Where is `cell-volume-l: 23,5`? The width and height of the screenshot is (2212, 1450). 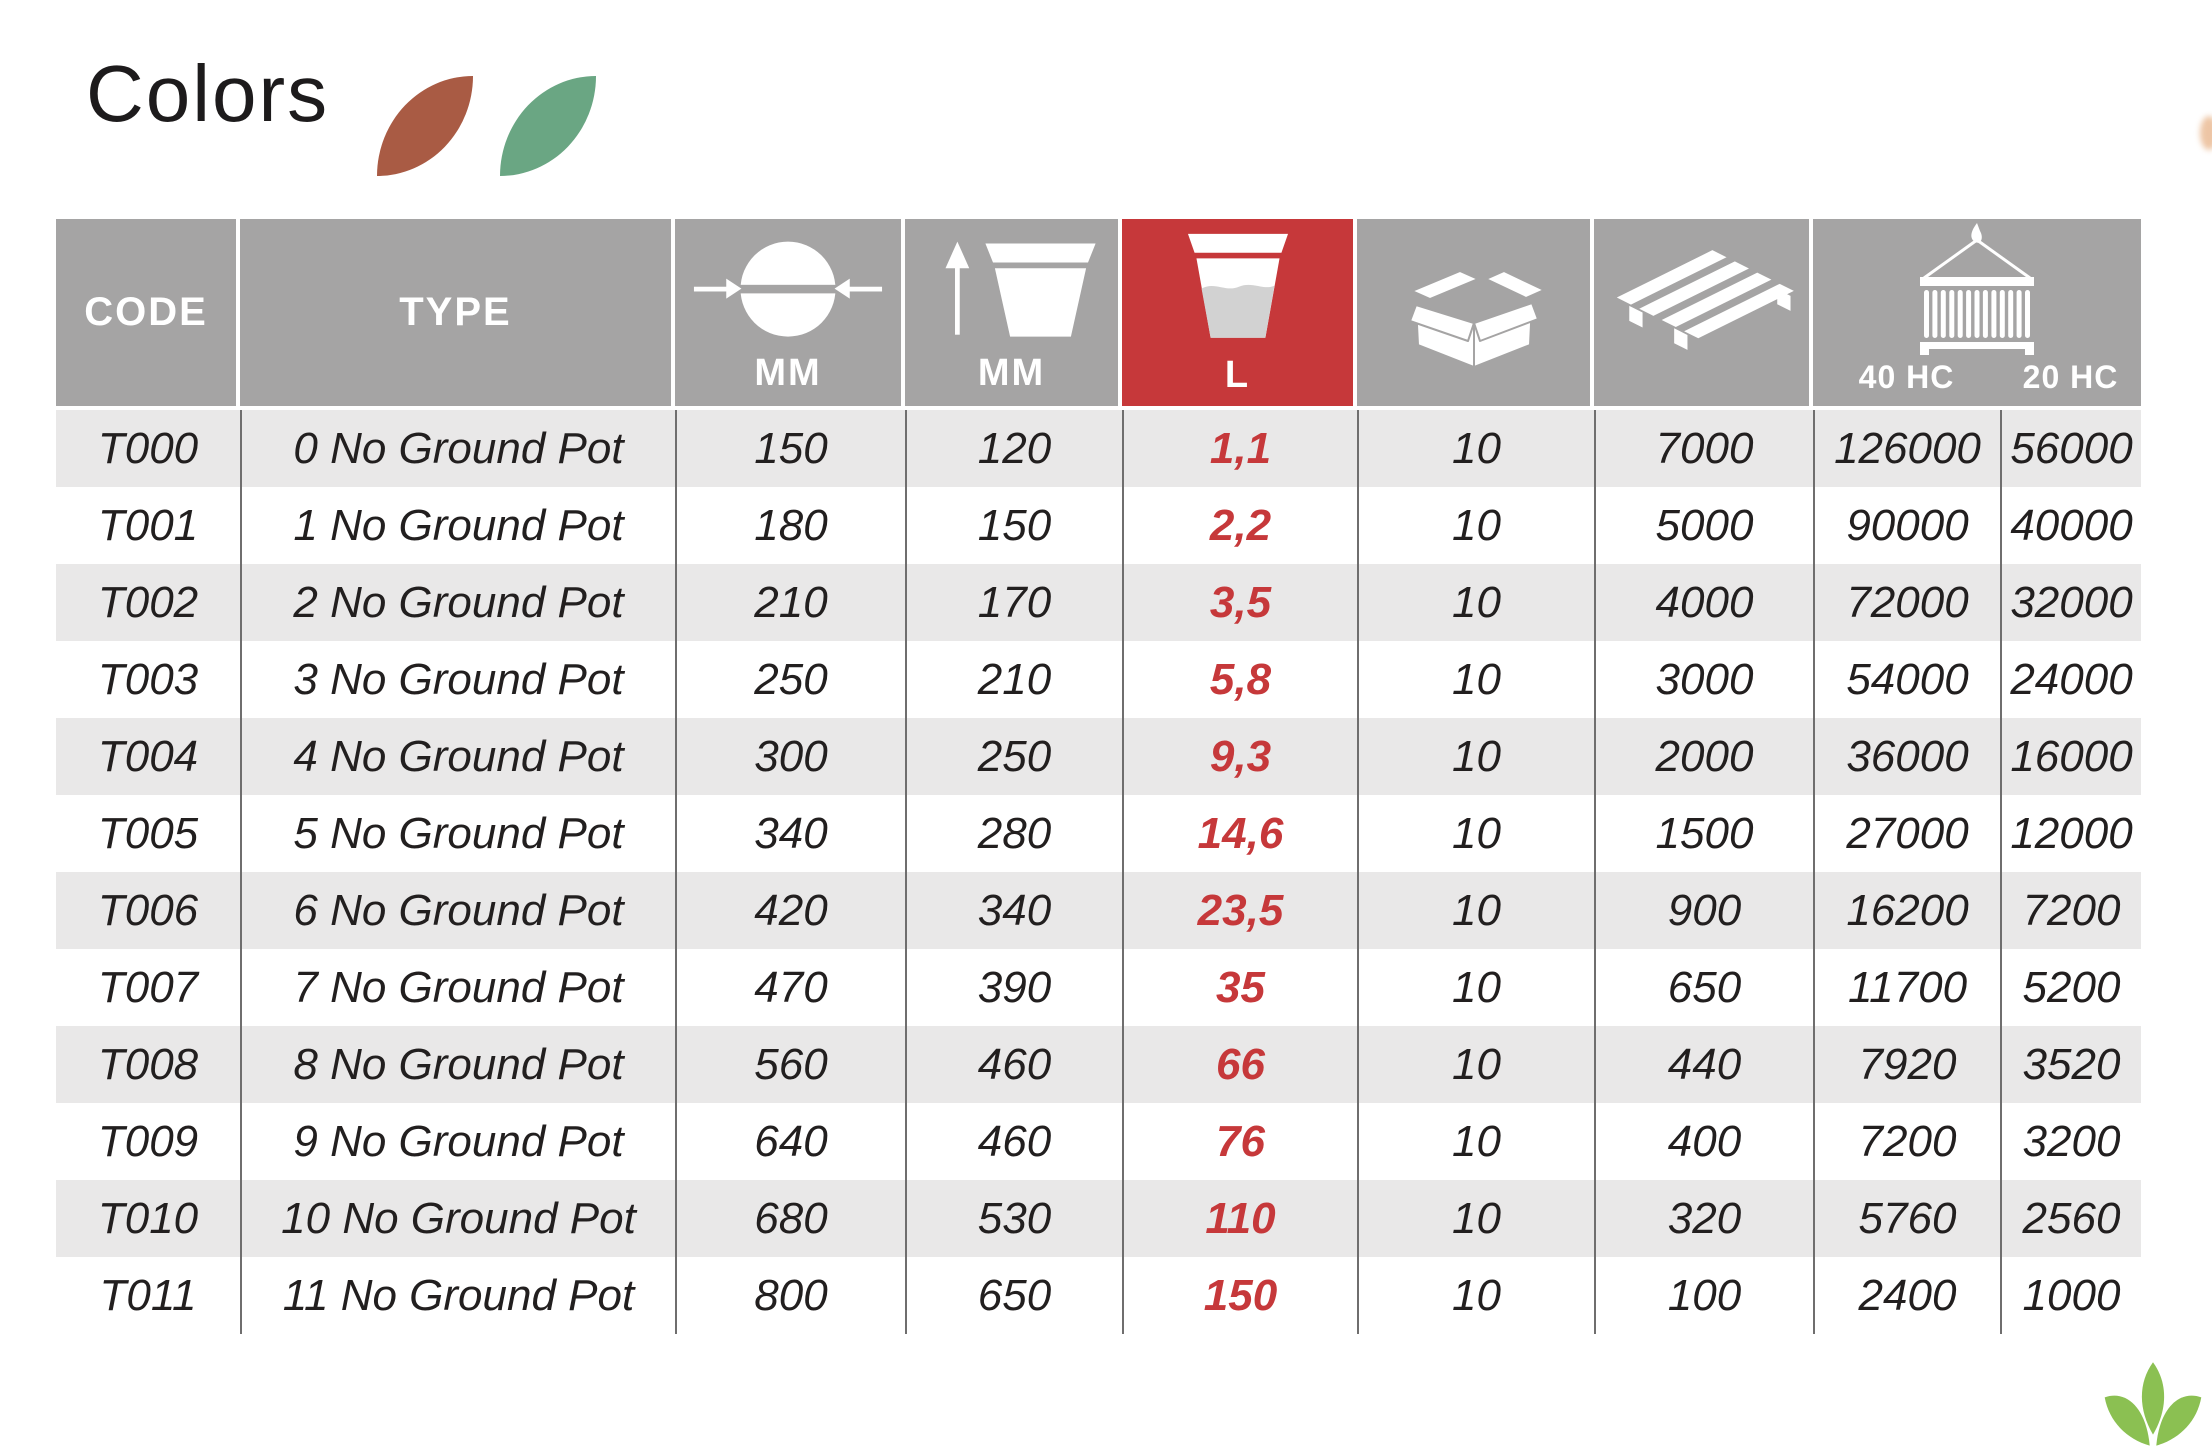
cell-volume-l: 23,5 is located at coordinates (1239, 910).